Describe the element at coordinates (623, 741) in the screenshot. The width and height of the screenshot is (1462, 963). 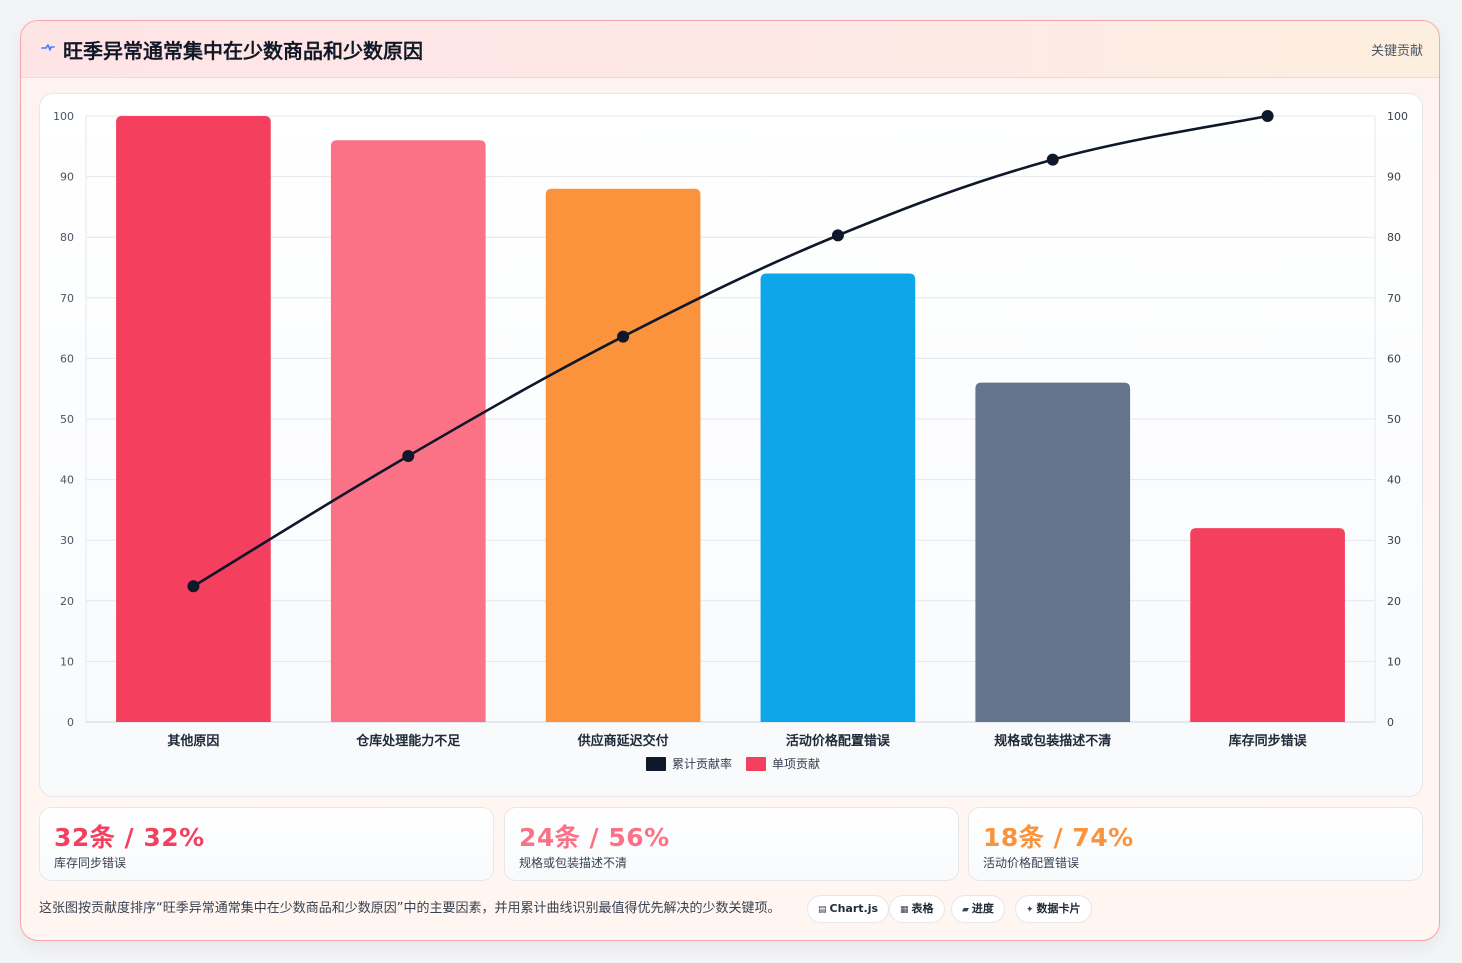
I see `x-tick-label: 供应商延迟交付` at that location.